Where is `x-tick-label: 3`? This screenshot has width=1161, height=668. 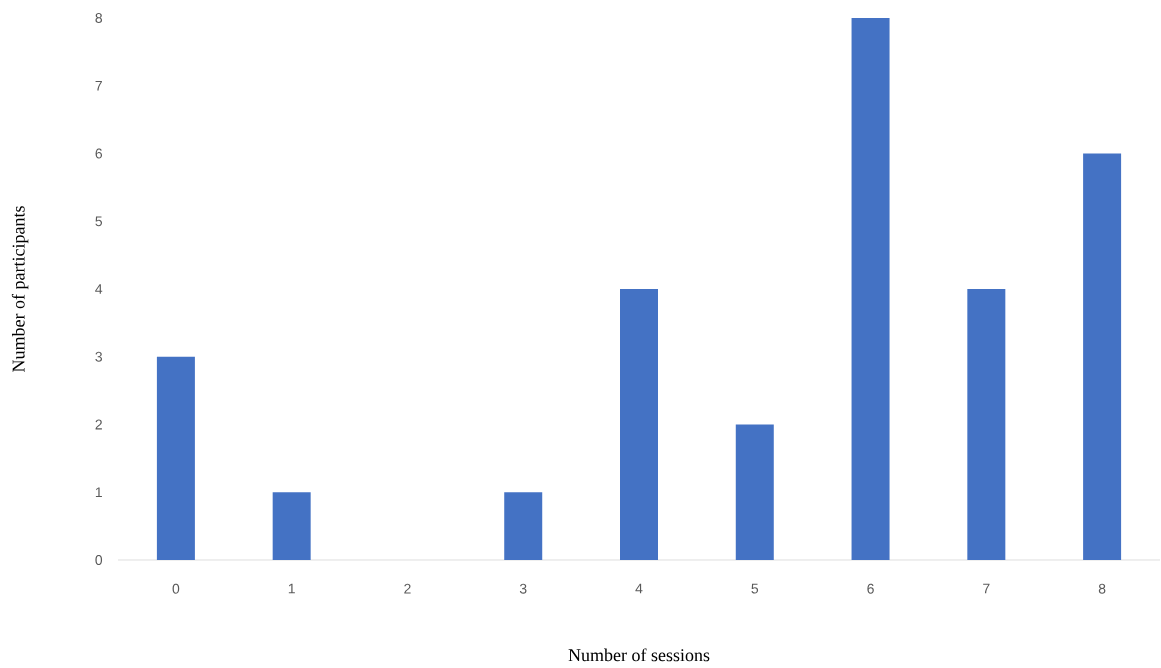
x-tick-label: 3 is located at coordinates (523, 588).